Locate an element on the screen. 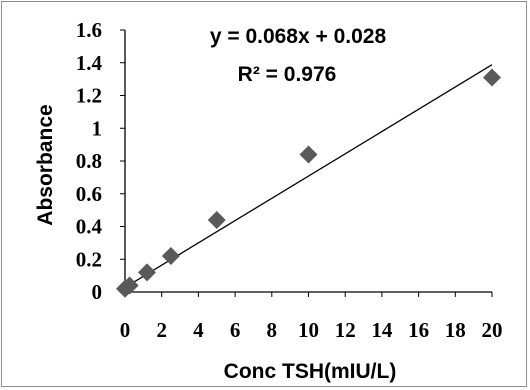 The height and width of the screenshot is (390, 530). x-tick-label: 4 is located at coordinates (198, 330).